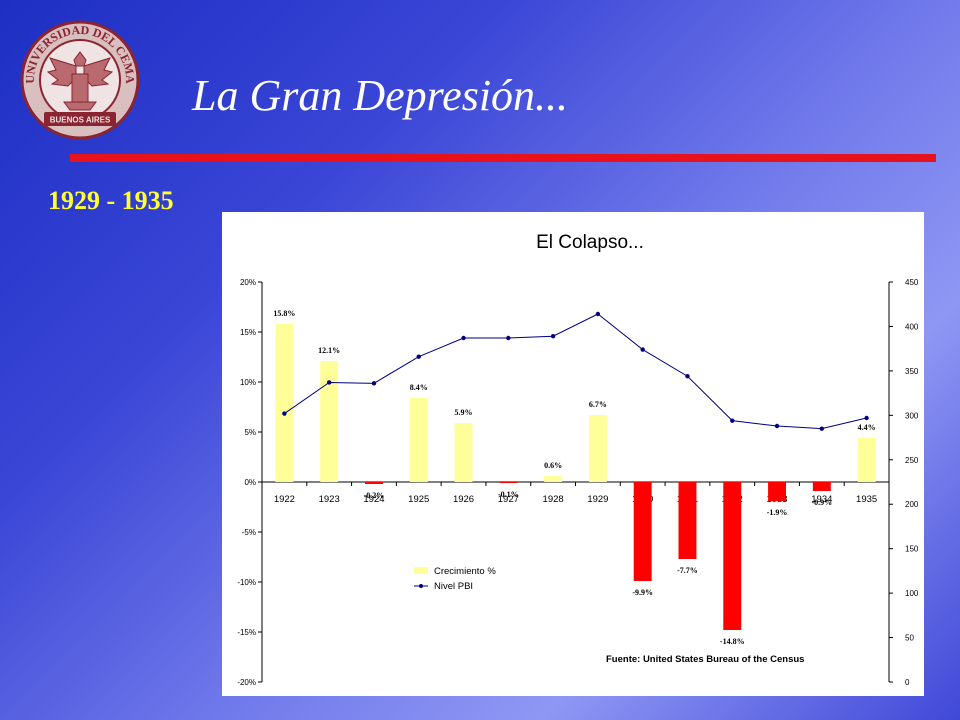 The width and height of the screenshot is (960, 720). What do you see at coordinates (284, 499) in the screenshot?
I see `x-tick-label: 1922` at bounding box center [284, 499].